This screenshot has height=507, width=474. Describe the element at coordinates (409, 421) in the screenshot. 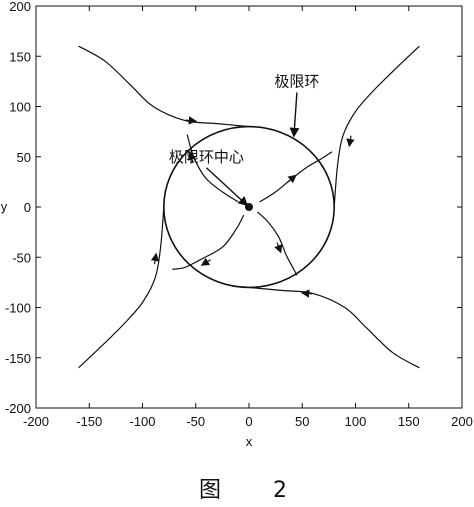

I see `x-tick-label: 150` at that location.